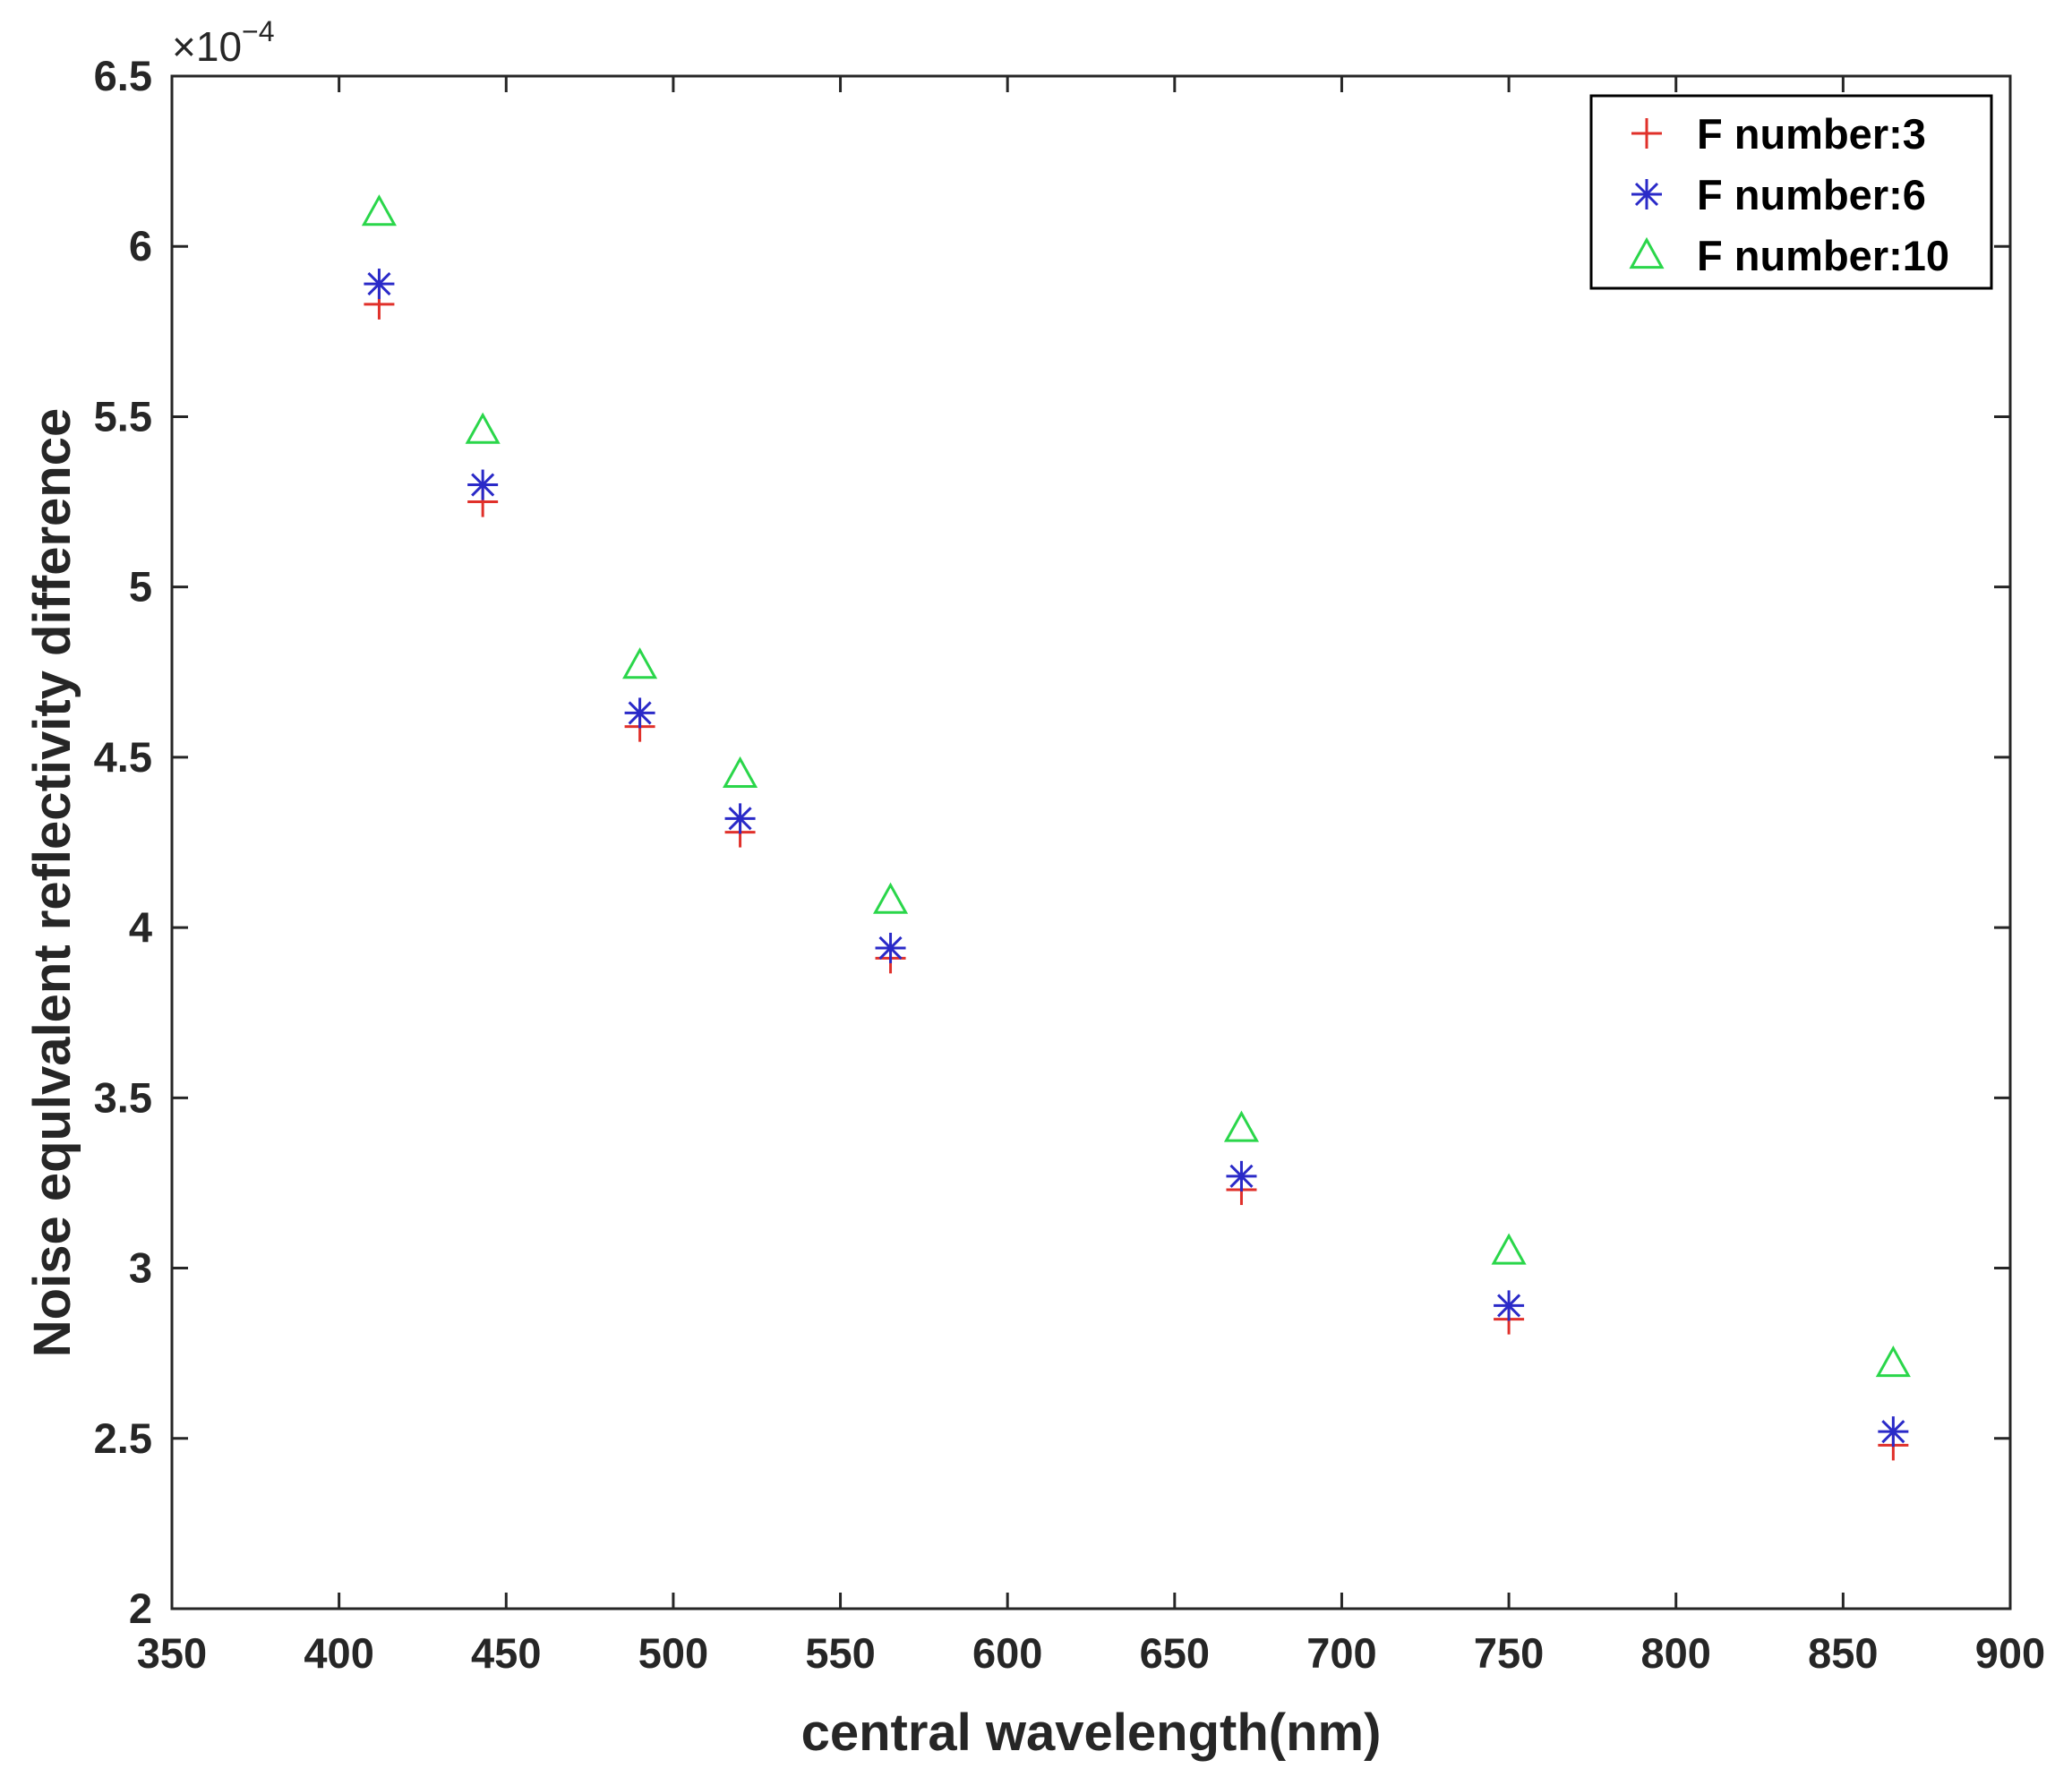 The height and width of the screenshot is (1777, 2072). What do you see at coordinates (1647, 252) in the screenshot?
I see `legend-marker-triangle` at bounding box center [1647, 252].